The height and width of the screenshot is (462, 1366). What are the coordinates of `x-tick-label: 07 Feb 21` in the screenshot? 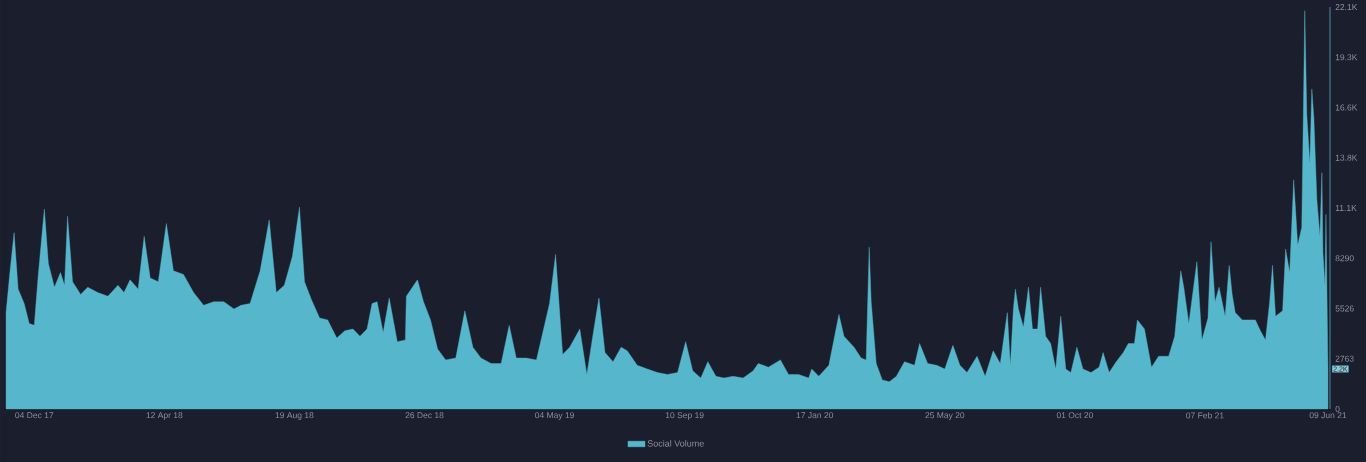 It's located at (1205, 415).